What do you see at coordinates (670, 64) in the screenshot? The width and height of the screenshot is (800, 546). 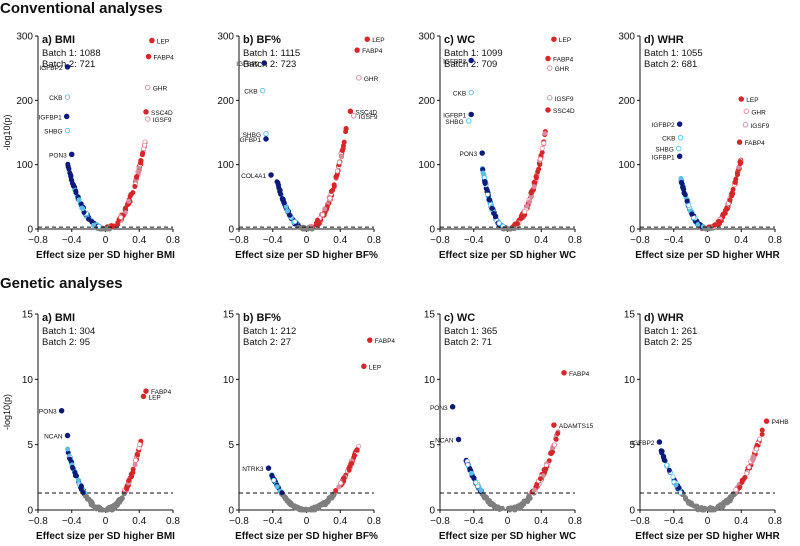 I see `batch-count: Batch 2: 681` at bounding box center [670, 64].